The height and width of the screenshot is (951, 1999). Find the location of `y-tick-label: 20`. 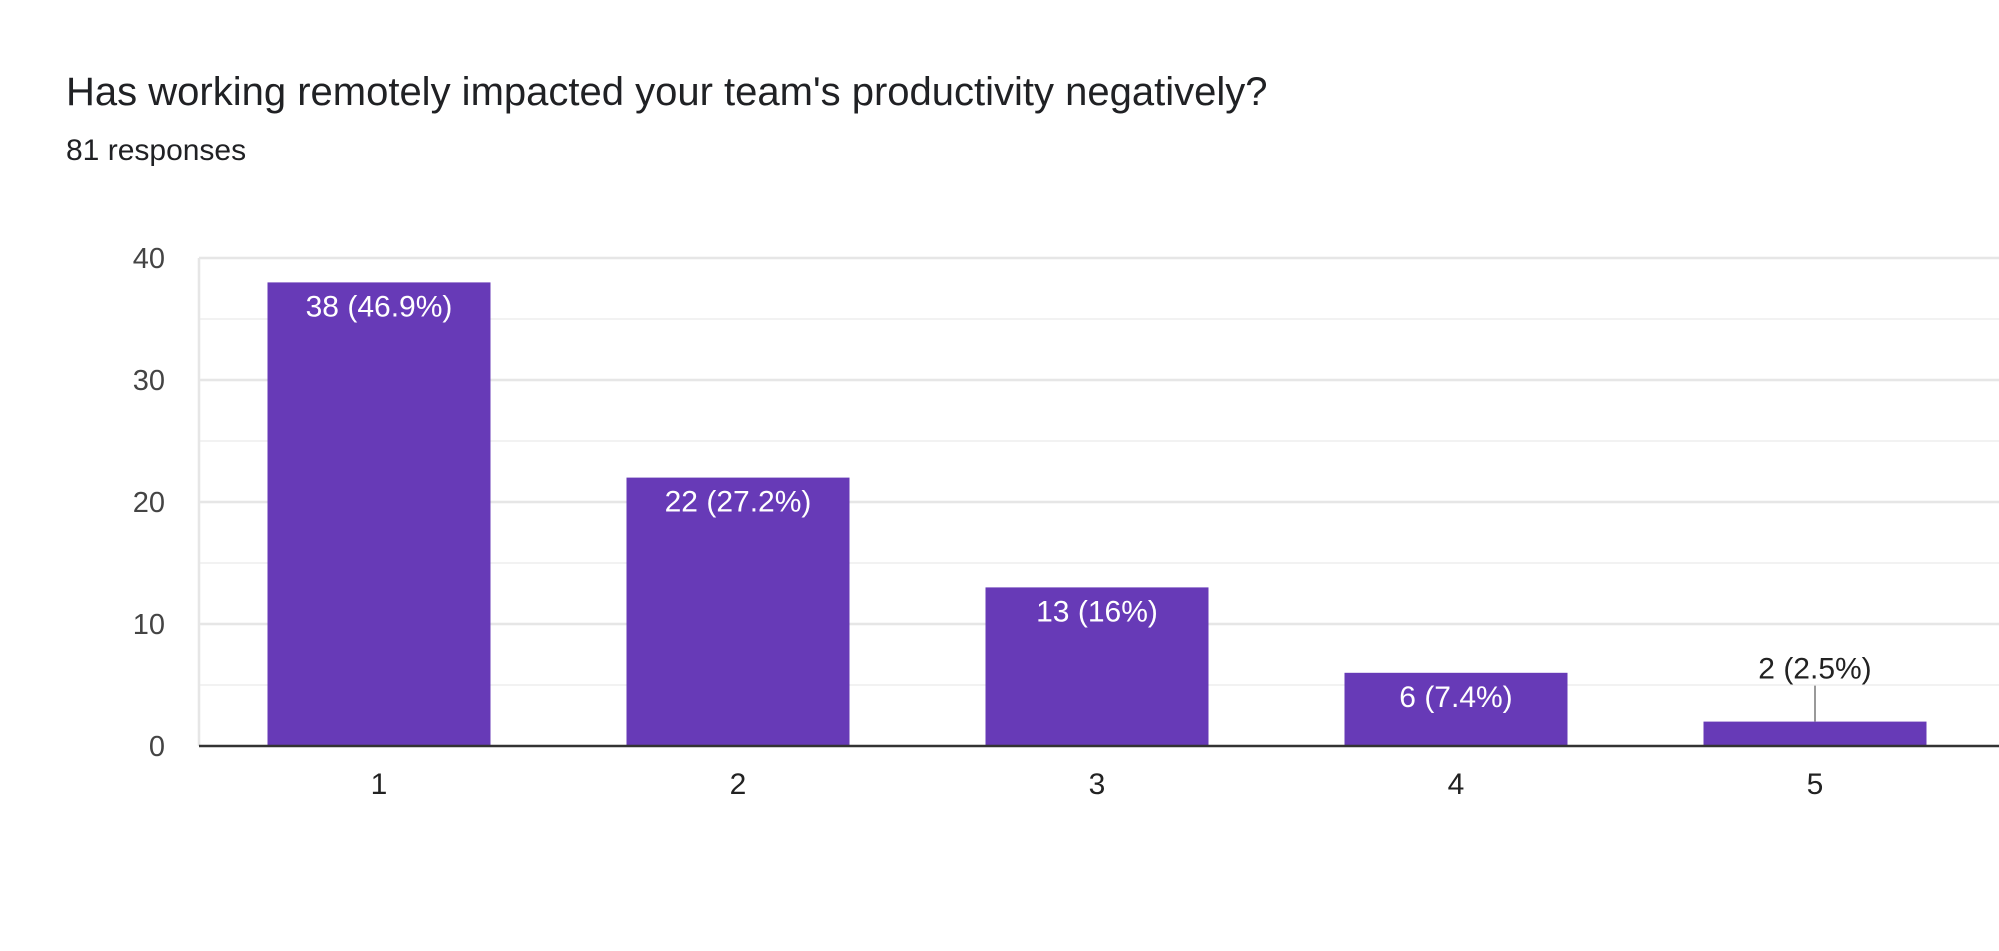

y-tick-label: 20 is located at coordinates (149, 503).